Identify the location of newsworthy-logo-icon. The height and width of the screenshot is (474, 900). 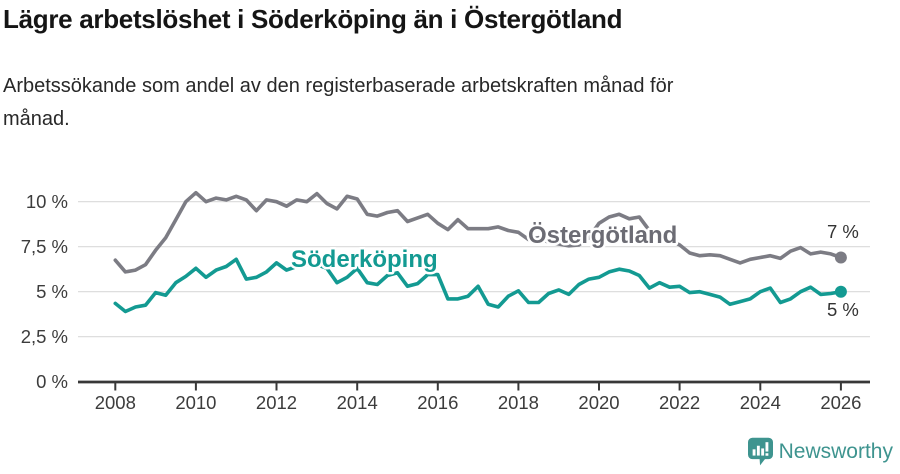
(760, 451).